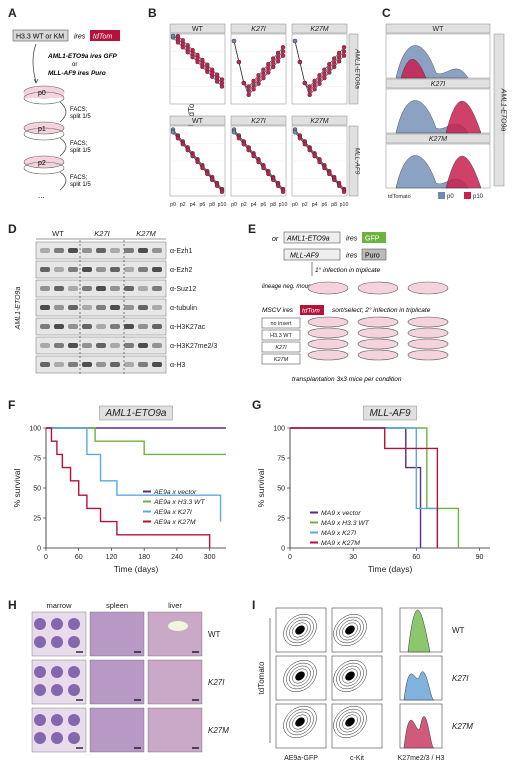  What do you see at coordinates (478, 197) in the screenshot?
I see `c-legend-label: p10` at bounding box center [478, 197].